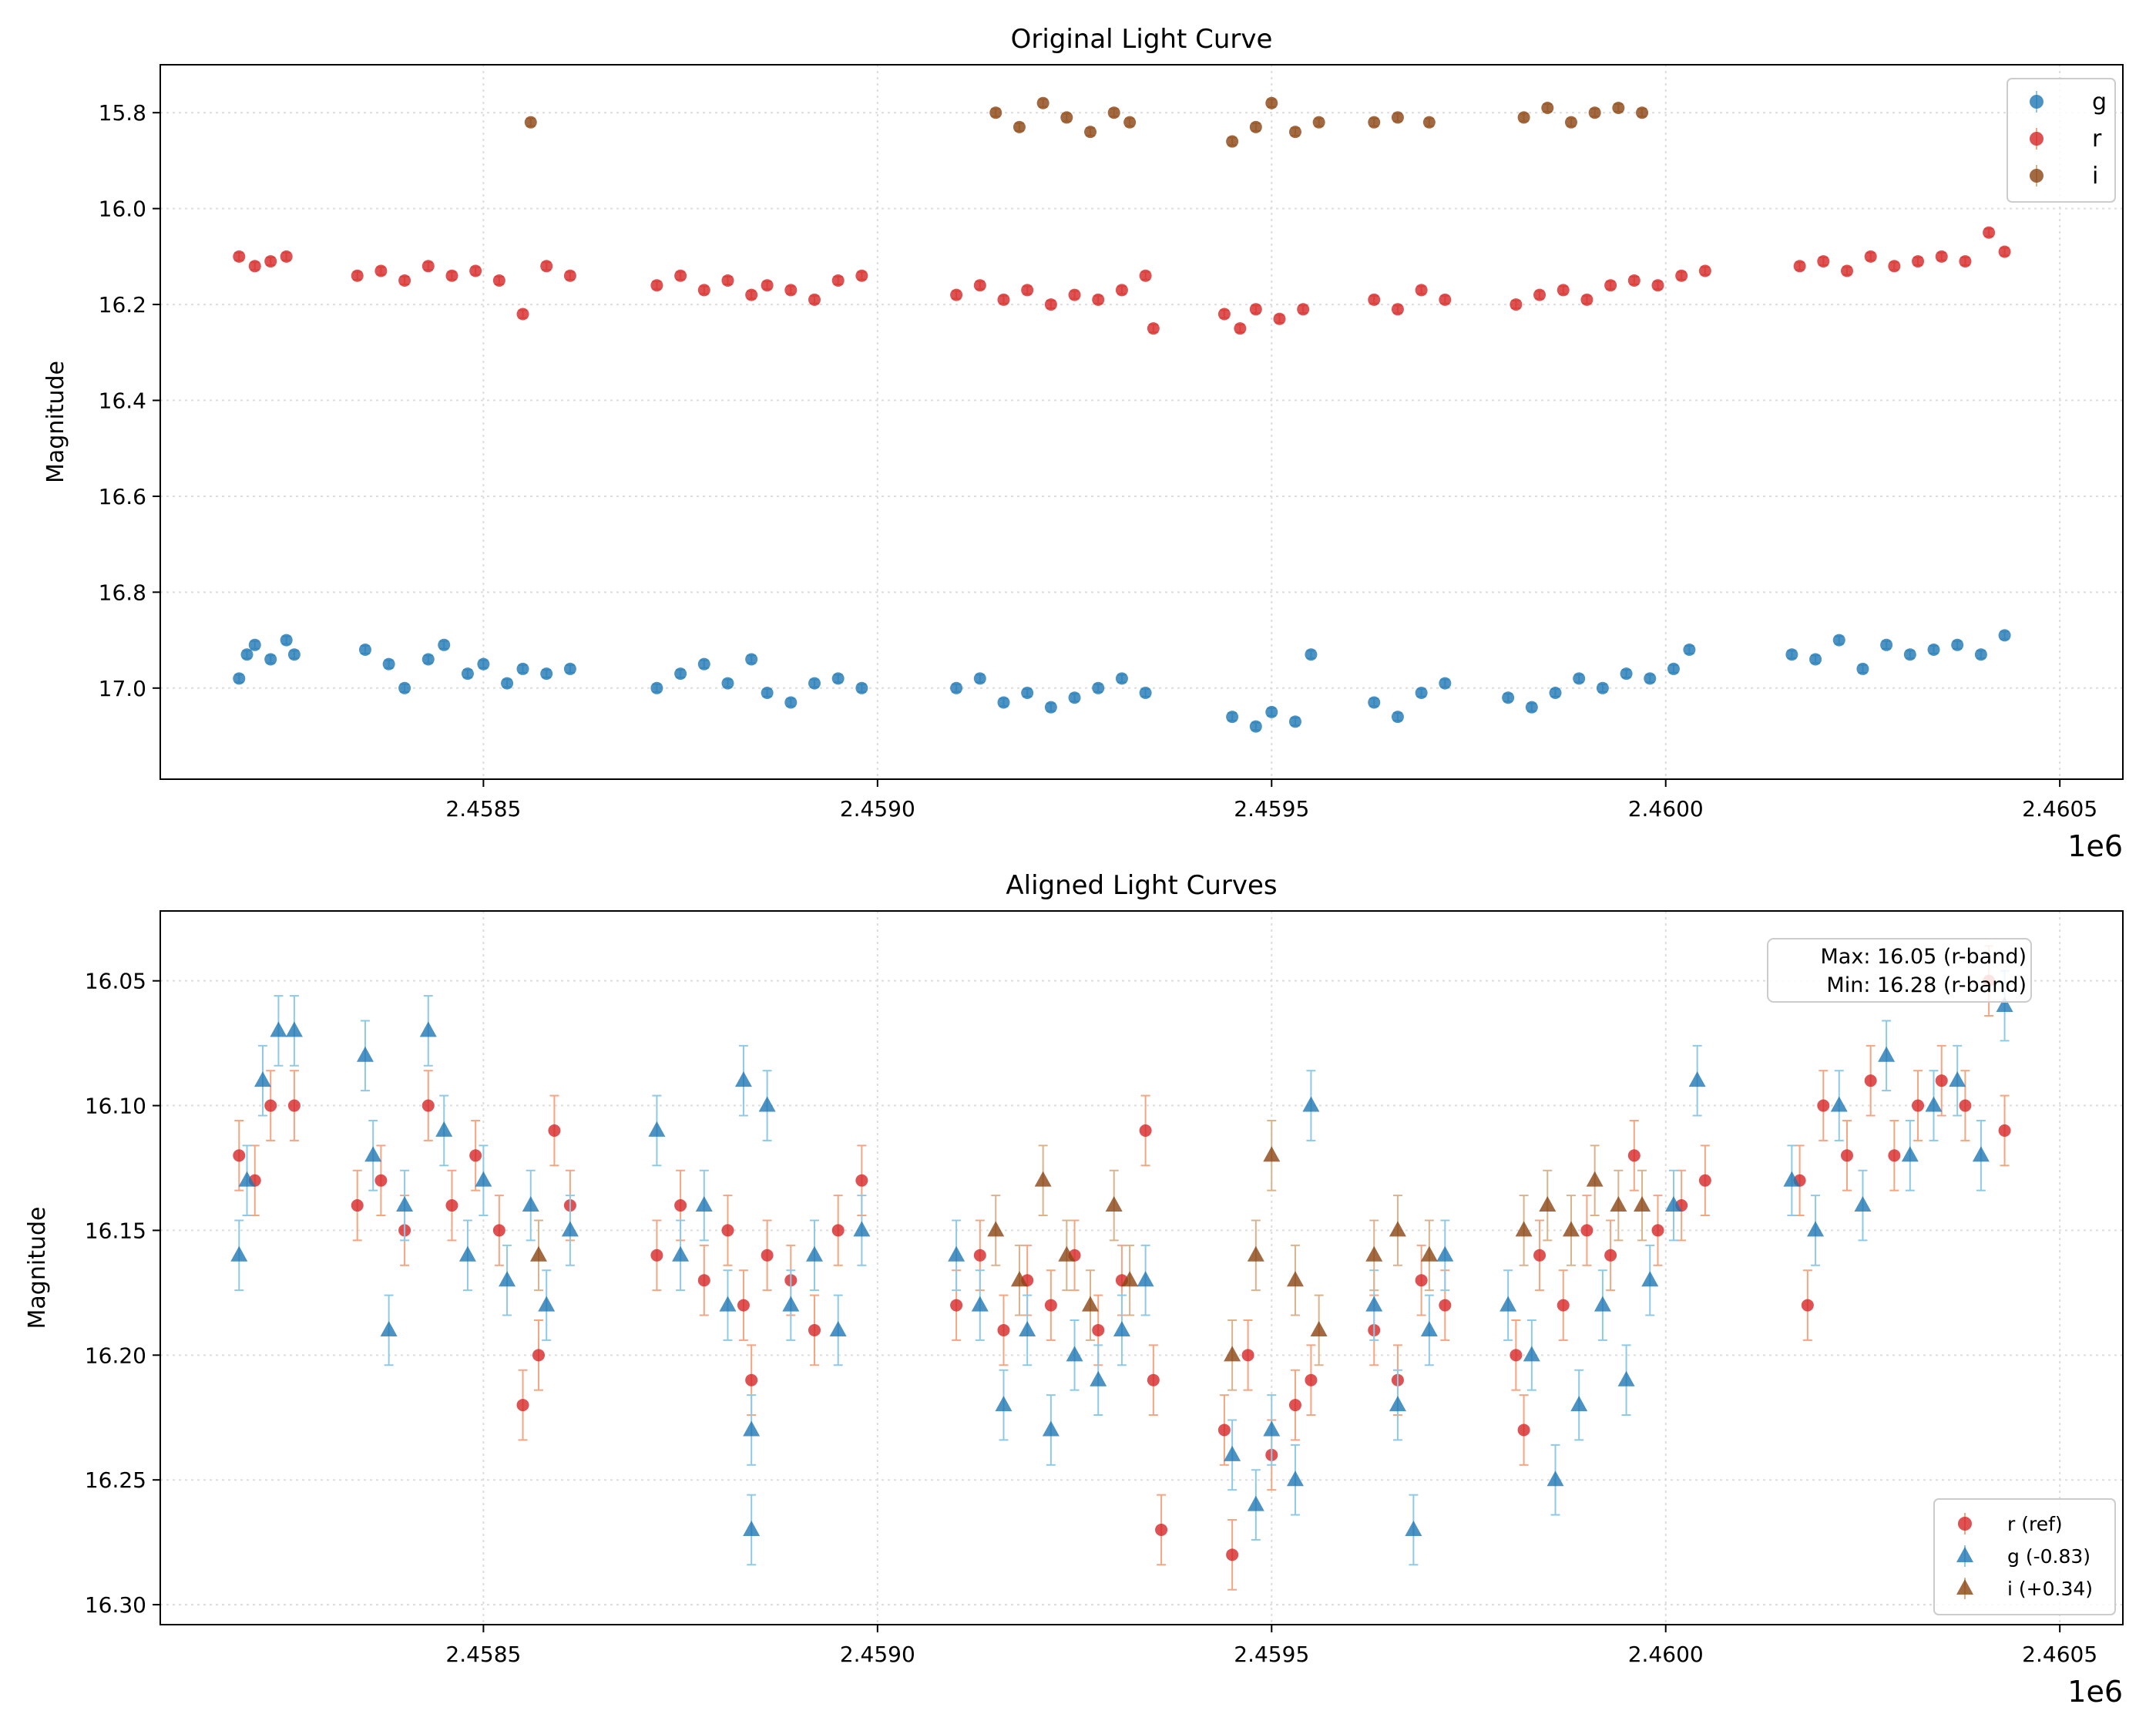 The width and height of the screenshot is (2156, 1731). Describe the element at coordinates (37, 1268) in the screenshot. I see `y-axis-label: Magnitude` at that location.